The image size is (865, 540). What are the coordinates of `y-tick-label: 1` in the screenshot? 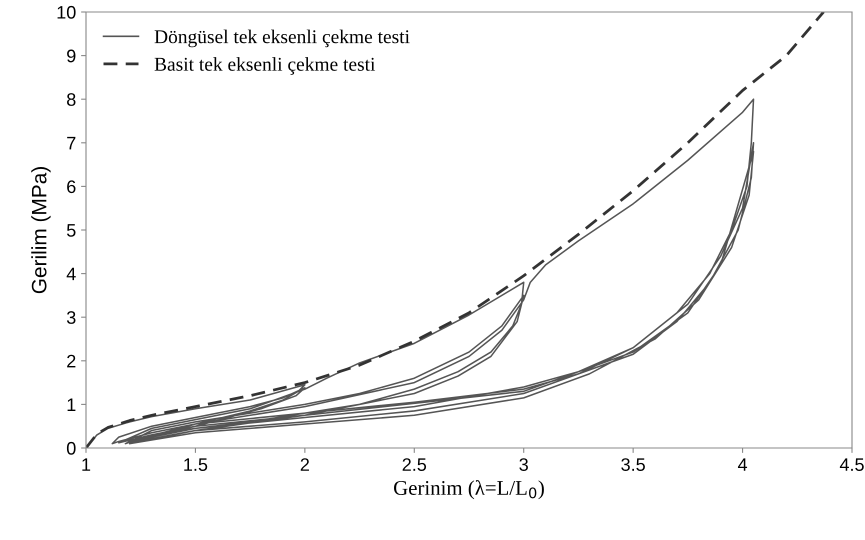 It's located at (72, 404).